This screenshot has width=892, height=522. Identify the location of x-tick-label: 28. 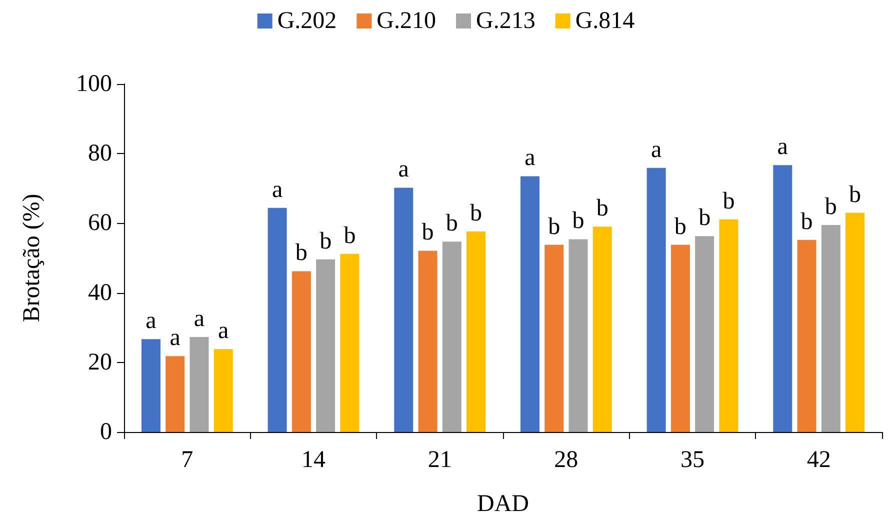
(566, 460).